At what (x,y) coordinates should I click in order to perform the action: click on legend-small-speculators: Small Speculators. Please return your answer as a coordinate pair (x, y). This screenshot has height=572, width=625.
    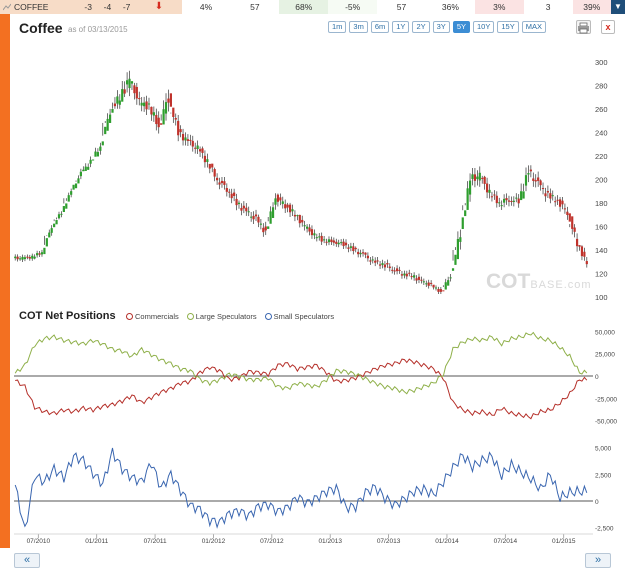
    Looking at the image, I should click on (299, 316).